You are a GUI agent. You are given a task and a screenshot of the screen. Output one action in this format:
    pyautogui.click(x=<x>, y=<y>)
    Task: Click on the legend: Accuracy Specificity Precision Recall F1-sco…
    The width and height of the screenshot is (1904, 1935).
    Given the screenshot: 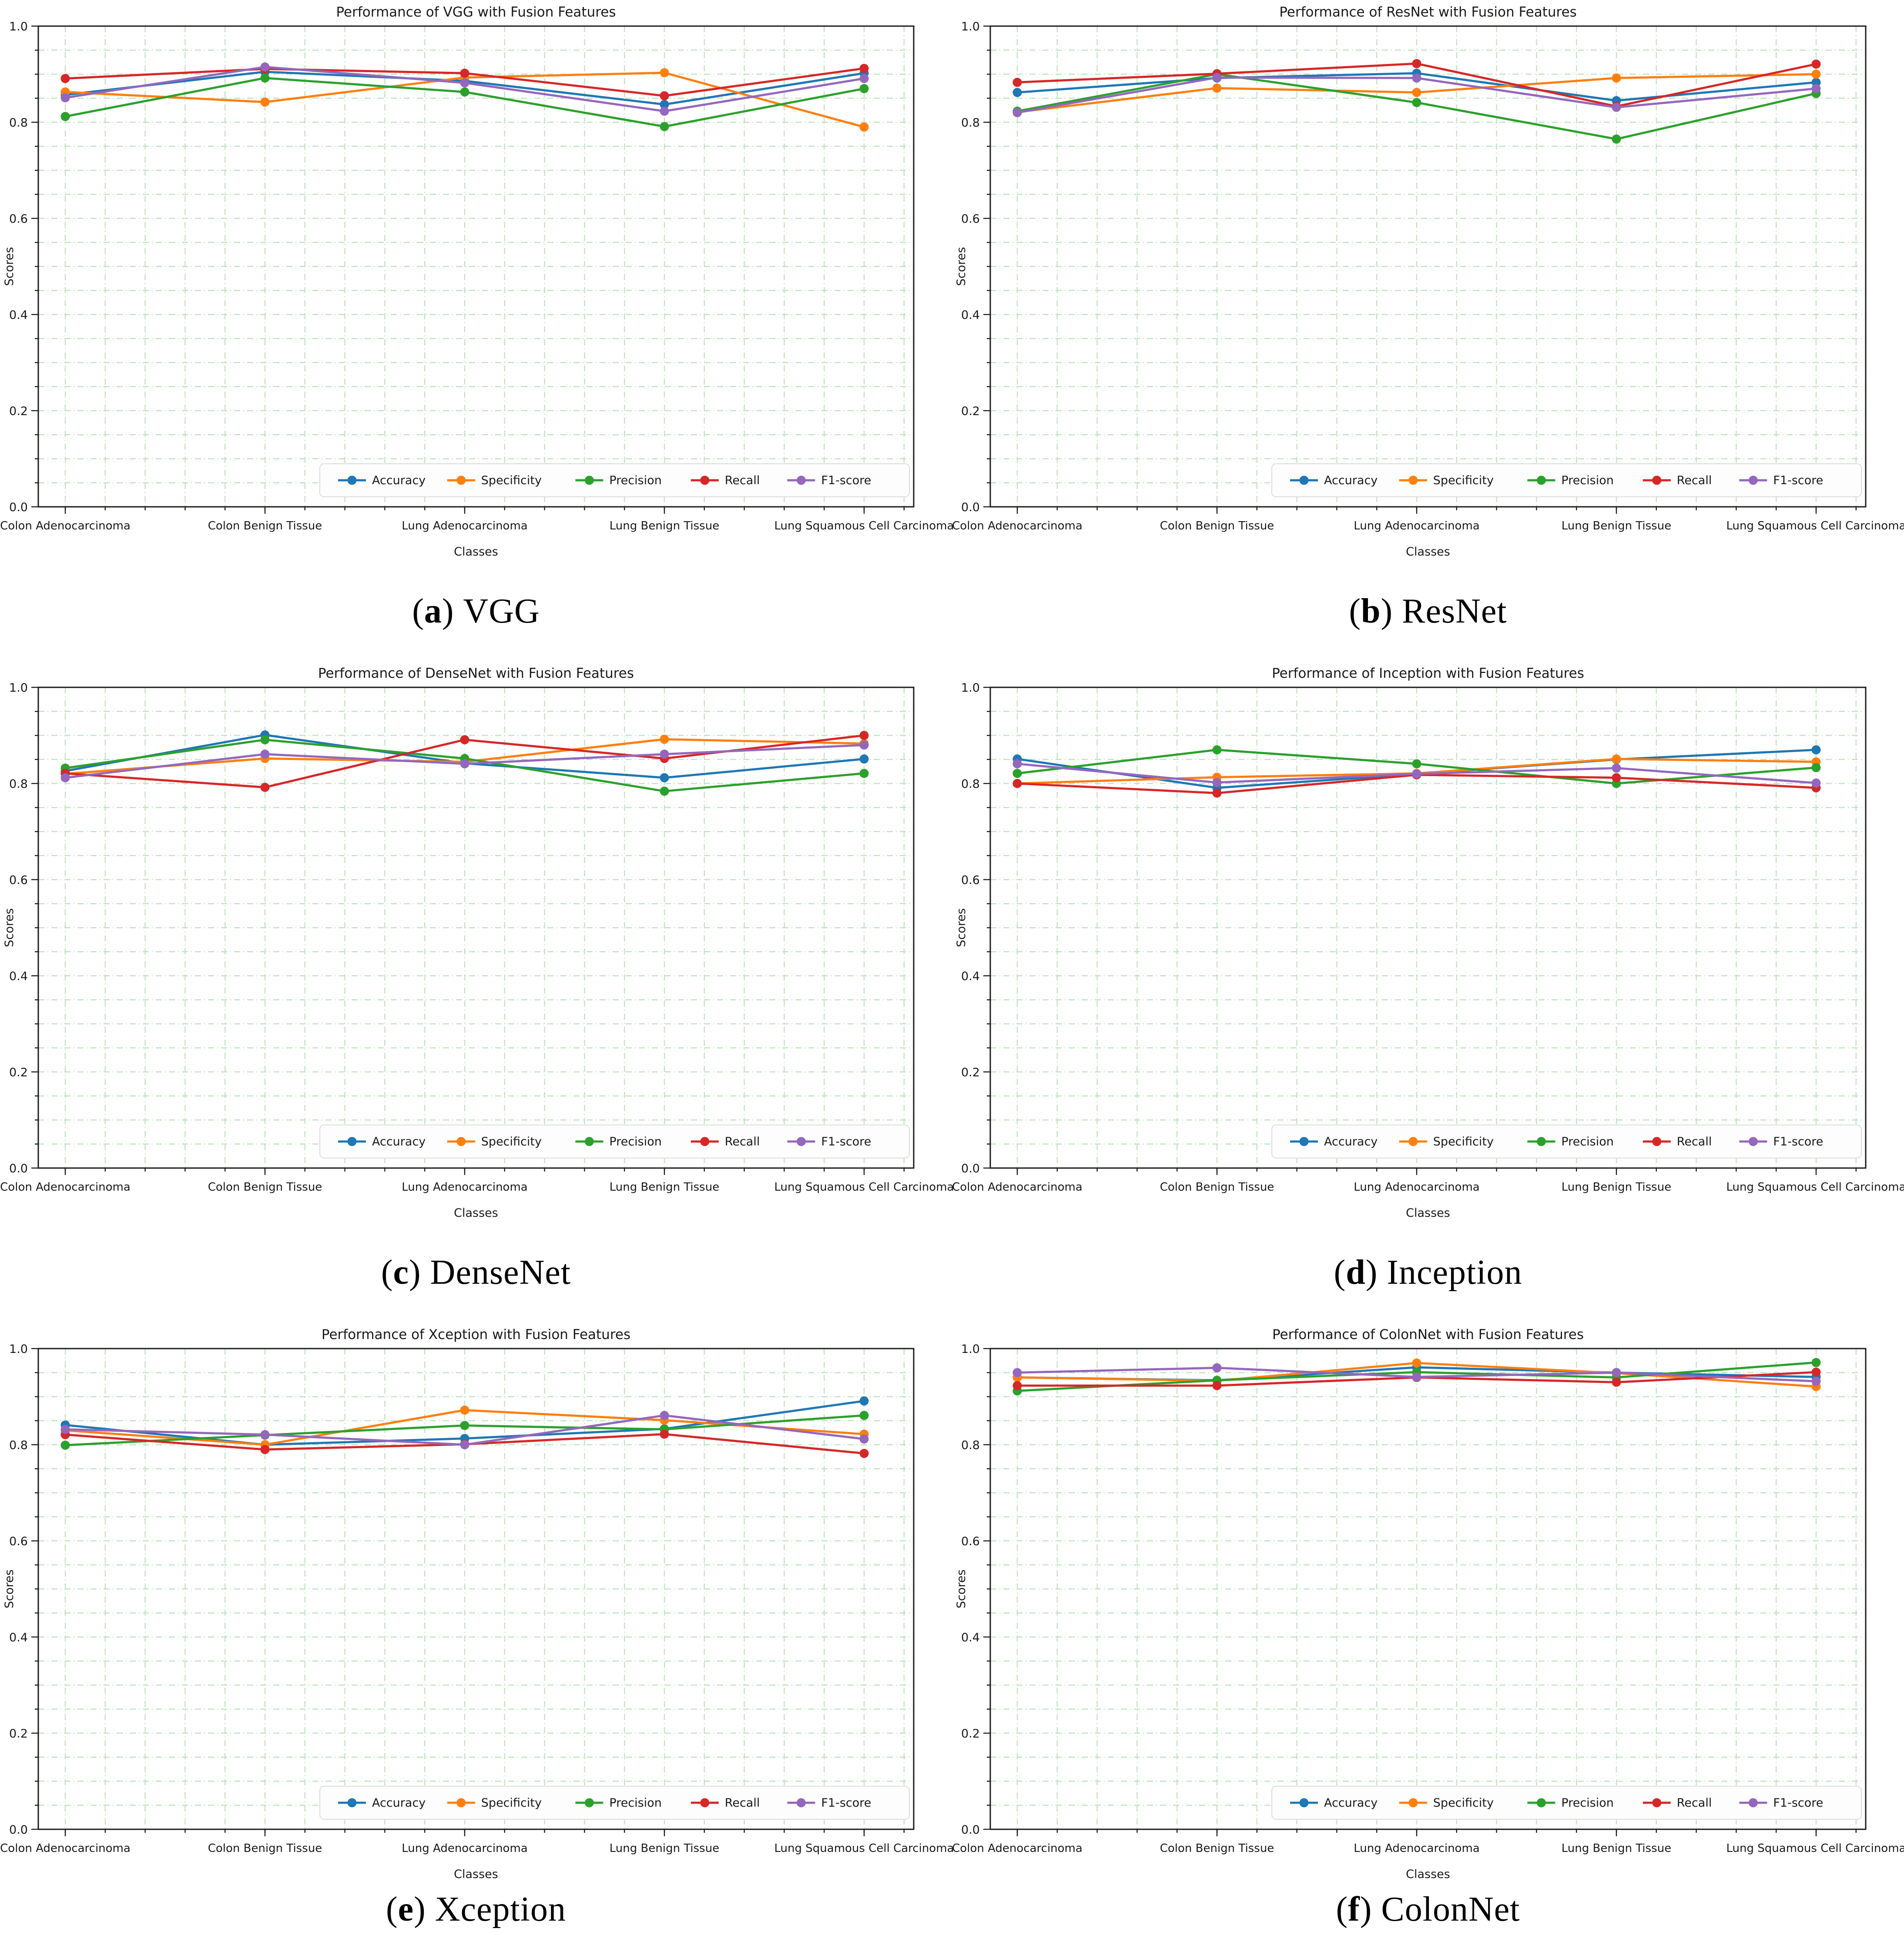 What is the action you would take?
    pyautogui.click(x=1566, y=480)
    